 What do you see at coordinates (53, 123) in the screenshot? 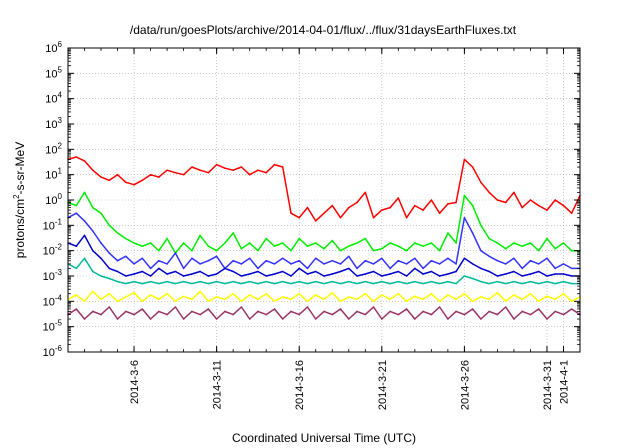
I see `y-tick-label: 10³` at bounding box center [53, 123].